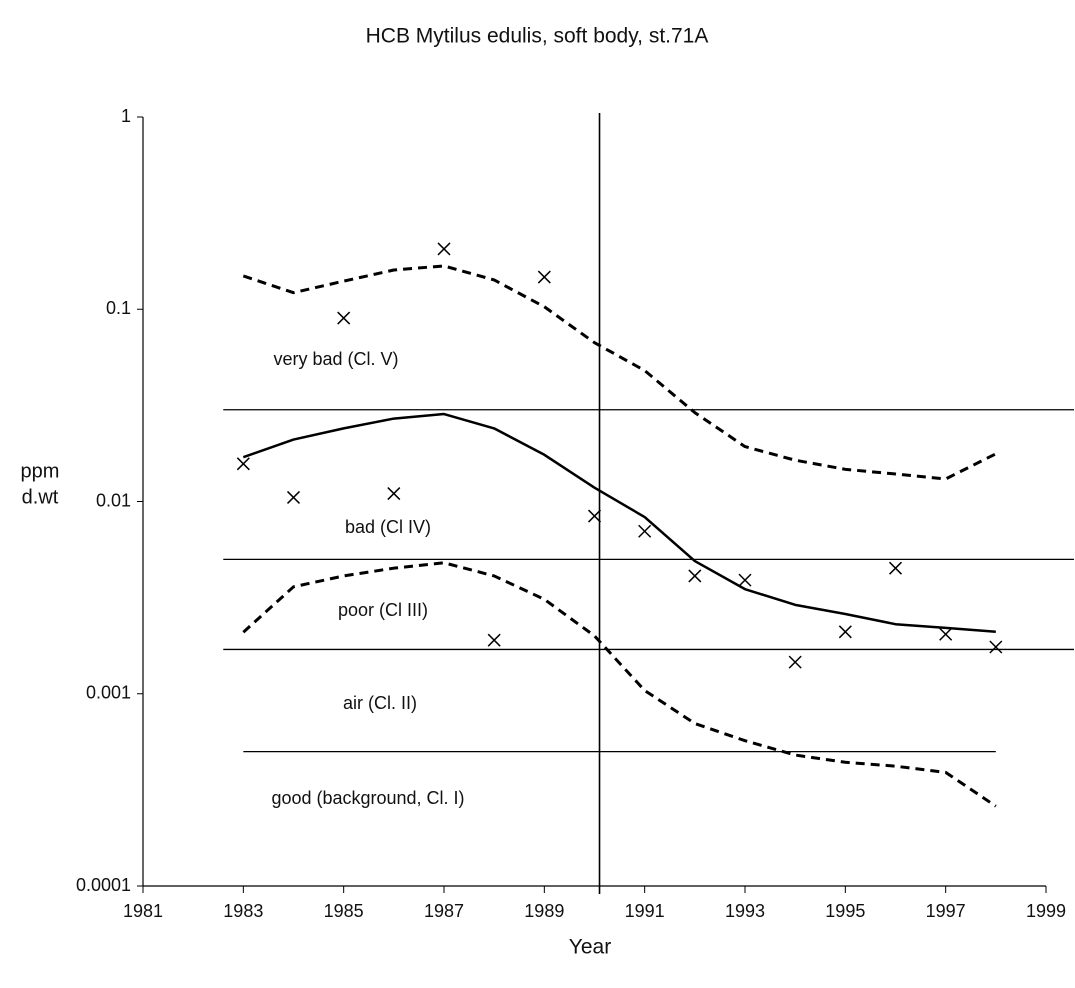 This screenshot has height=988, width=1075. Describe the element at coordinates (103, 885) in the screenshot. I see `y-tick-label: 0.0001` at that location.